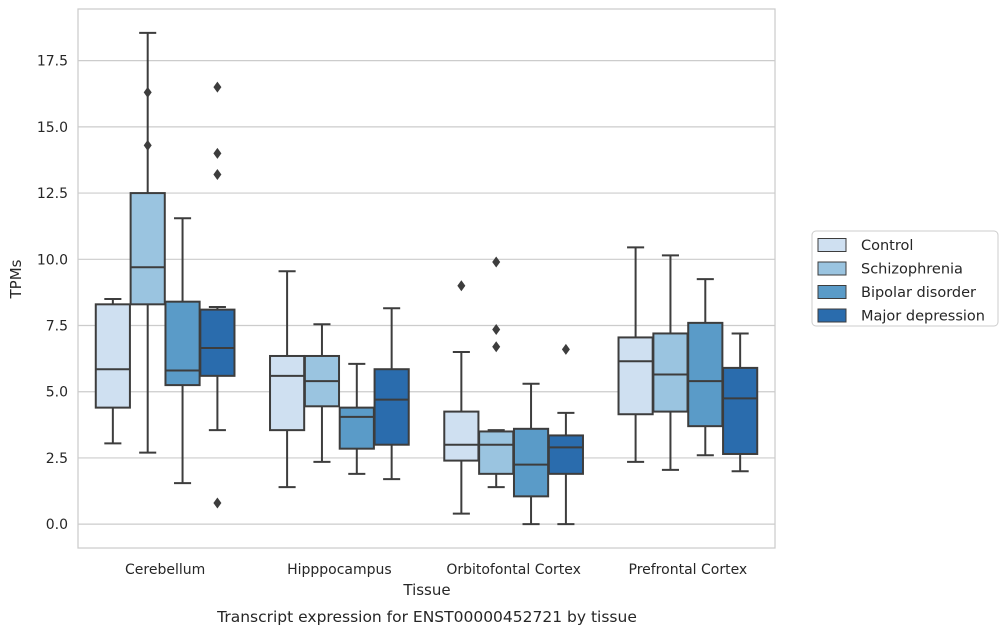 This screenshot has width=1007, height=634. What do you see at coordinates (912, 270) in the screenshot?
I see `legend-label: Schizophrenia` at bounding box center [912, 270].